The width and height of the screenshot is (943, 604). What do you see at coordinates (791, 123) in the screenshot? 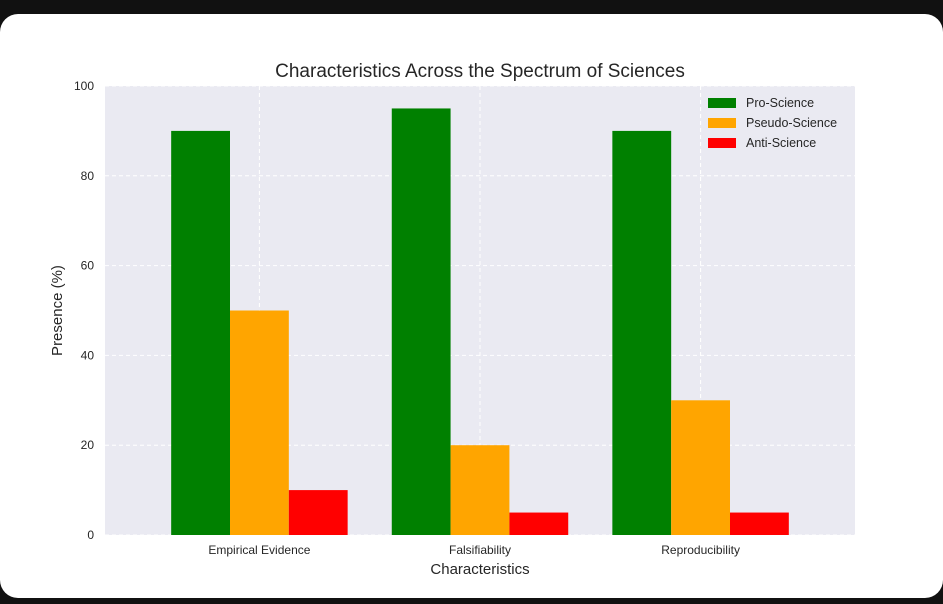
I see `legend-label: Pseudo-Science` at bounding box center [791, 123].